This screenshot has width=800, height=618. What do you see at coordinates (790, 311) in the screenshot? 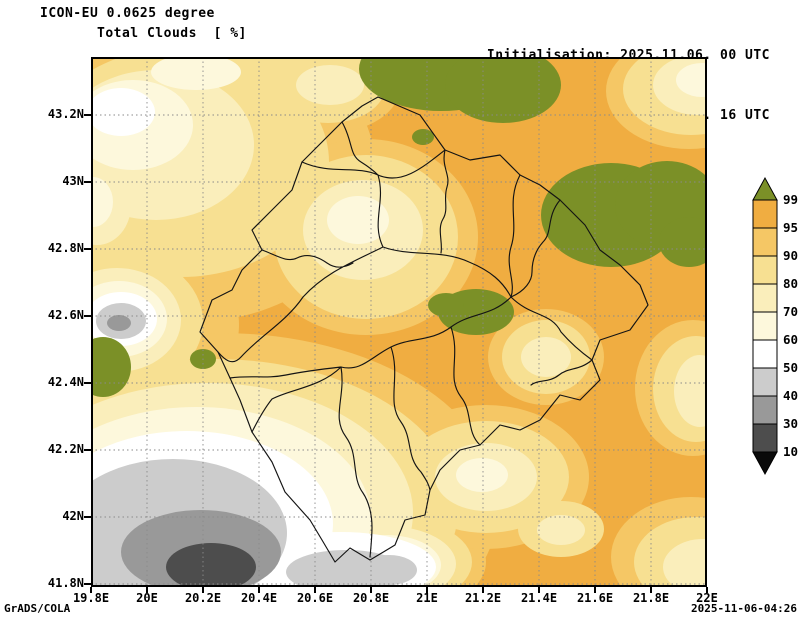
I see `legend-label: 70` at bounding box center [790, 311].